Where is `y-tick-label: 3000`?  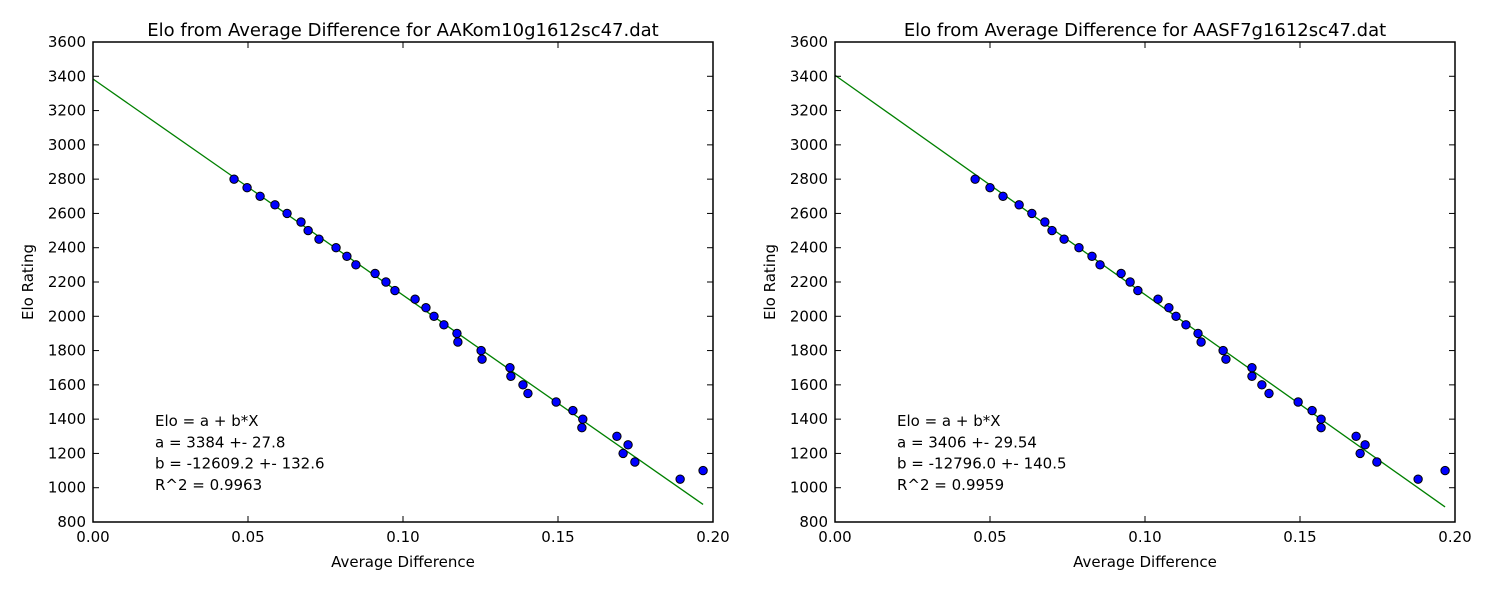 y-tick-label: 3000 is located at coordinates (809, 145).